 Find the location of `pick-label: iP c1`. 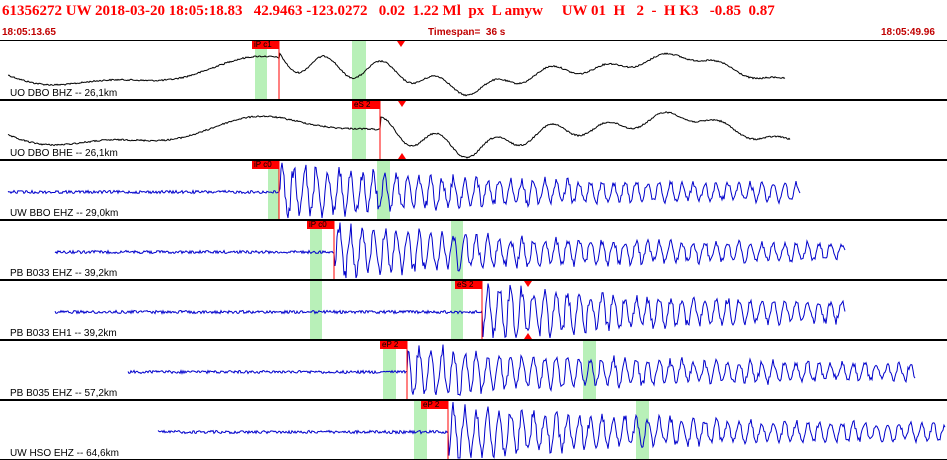

pick-label: iP c1 is located at coordinates (263, 44).